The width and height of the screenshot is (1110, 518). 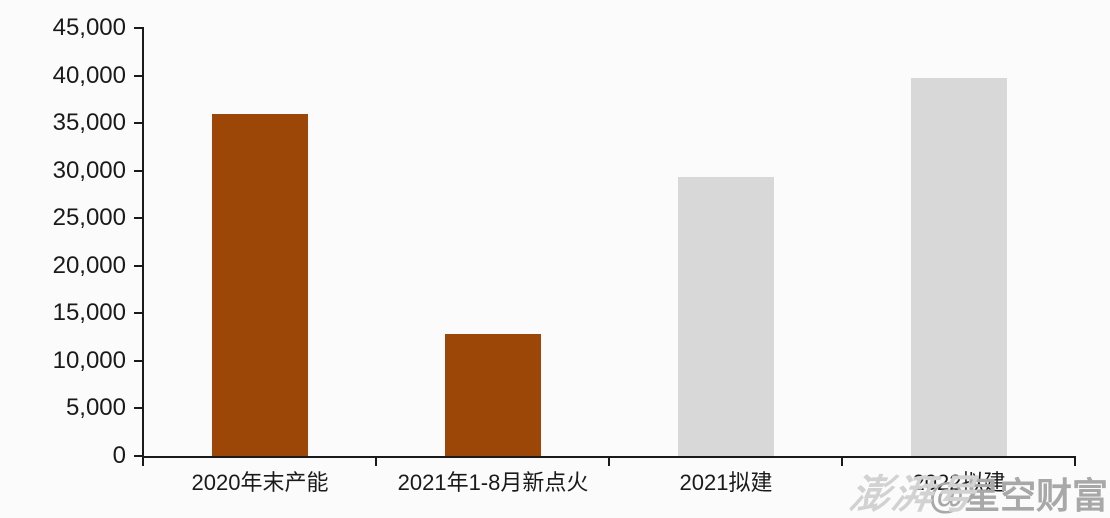 I want to click on x-axis-category-label: 2022拟建, so click(x=959, y=482).